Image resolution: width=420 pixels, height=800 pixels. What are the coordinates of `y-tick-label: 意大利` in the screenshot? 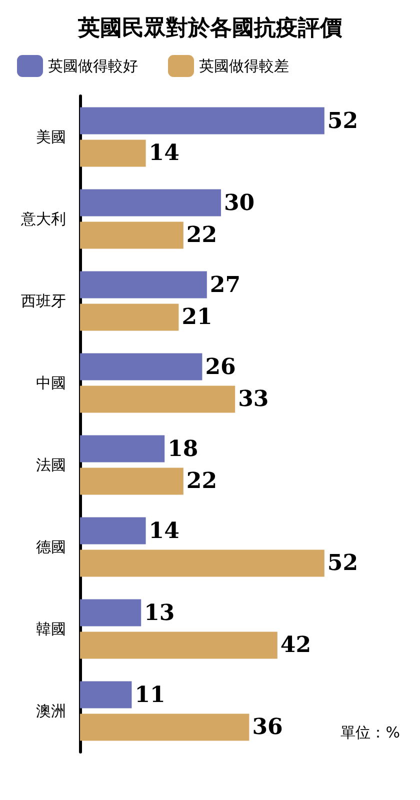 It's located at (43, 219).